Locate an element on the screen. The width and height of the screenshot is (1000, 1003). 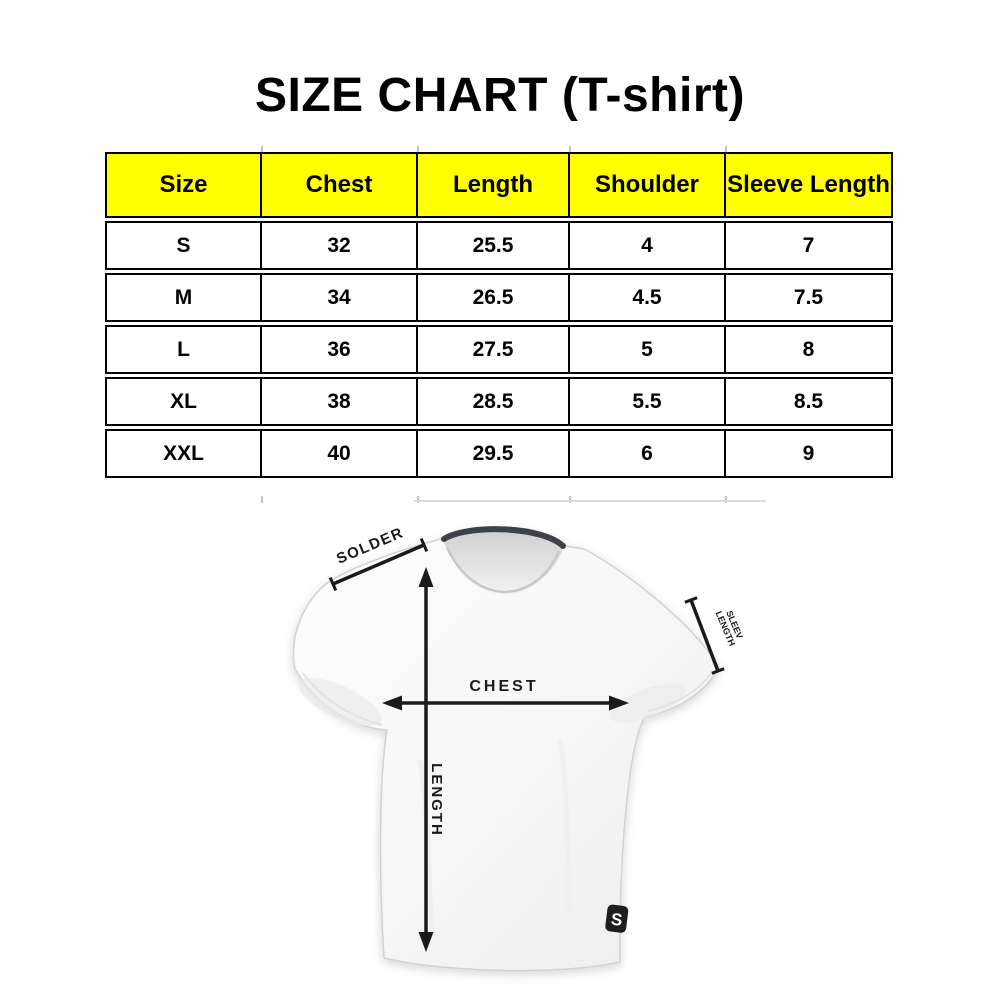
header-cell-chest: Chest is located at coordinates (340, 185).